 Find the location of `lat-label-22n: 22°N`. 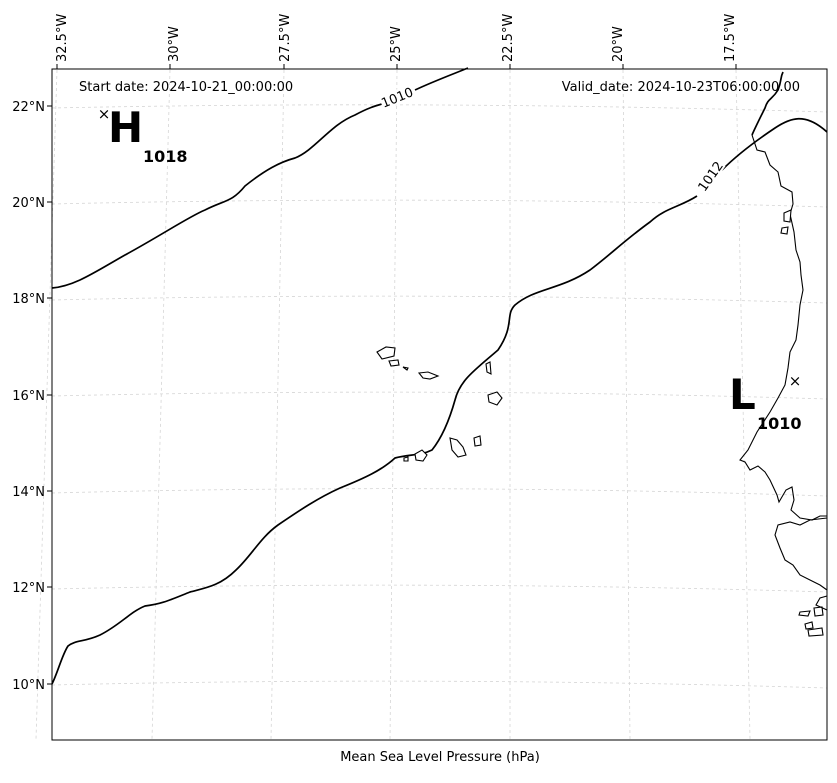

lat-label-22n: 22°N is located at coordinates (28, 107).